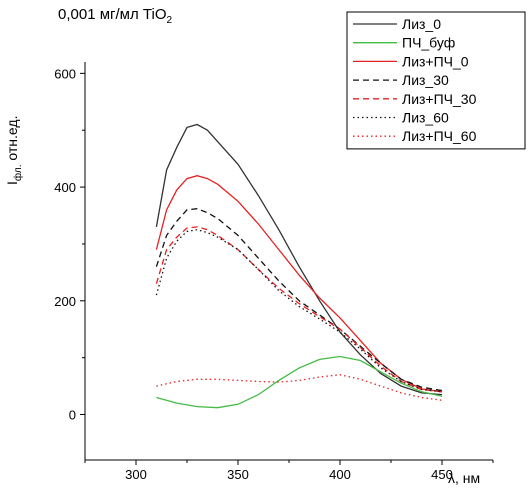 The image size is (529, 496). I want to click on y-tick-label: 400, so click(65, 187).